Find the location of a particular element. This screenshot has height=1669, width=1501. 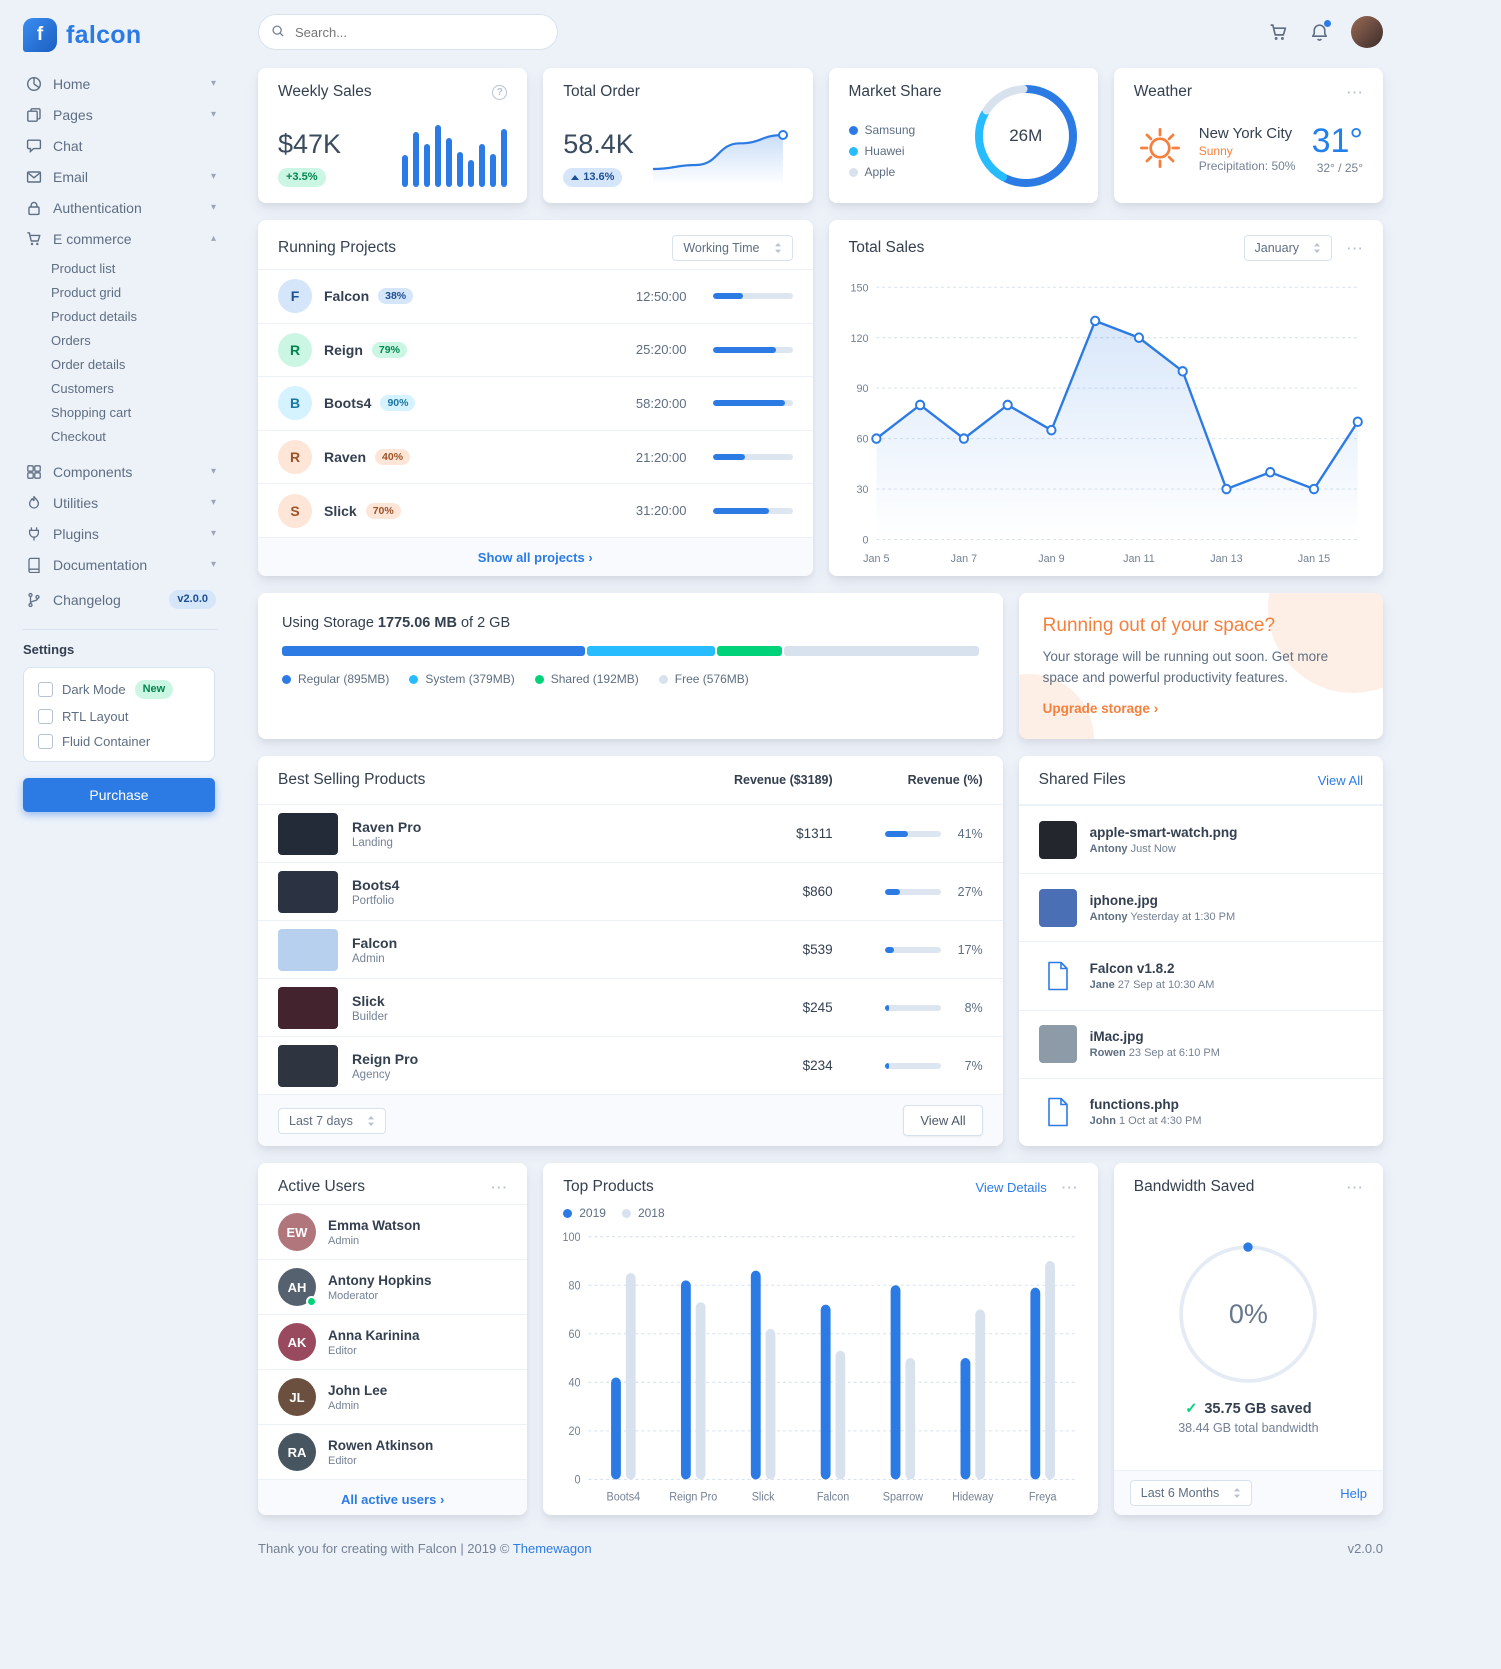

project-name: Slick is located at coordinates (340, 510).